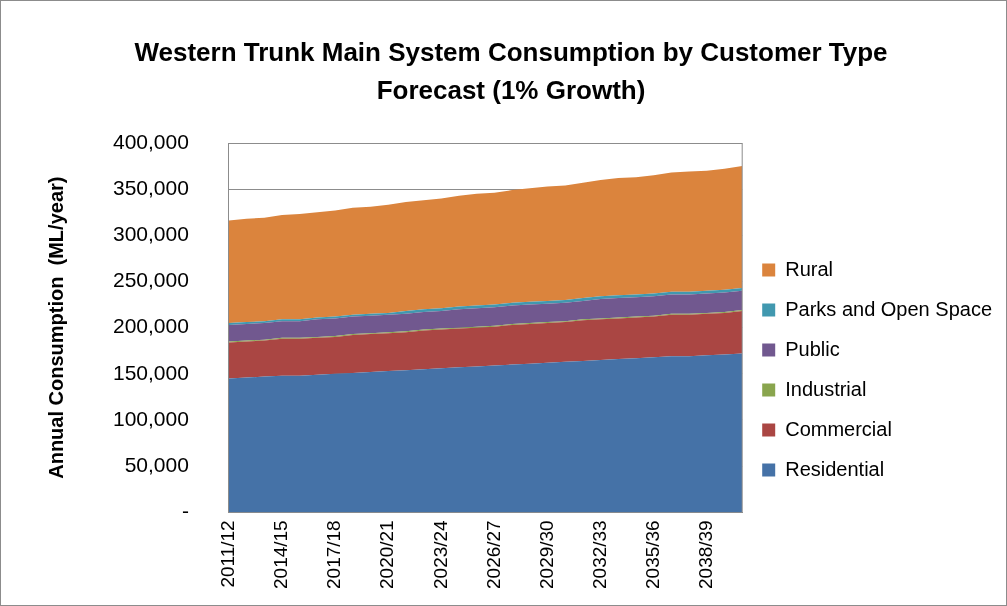  I want to click on y-tick-label: 50,000, so click(156, 464).